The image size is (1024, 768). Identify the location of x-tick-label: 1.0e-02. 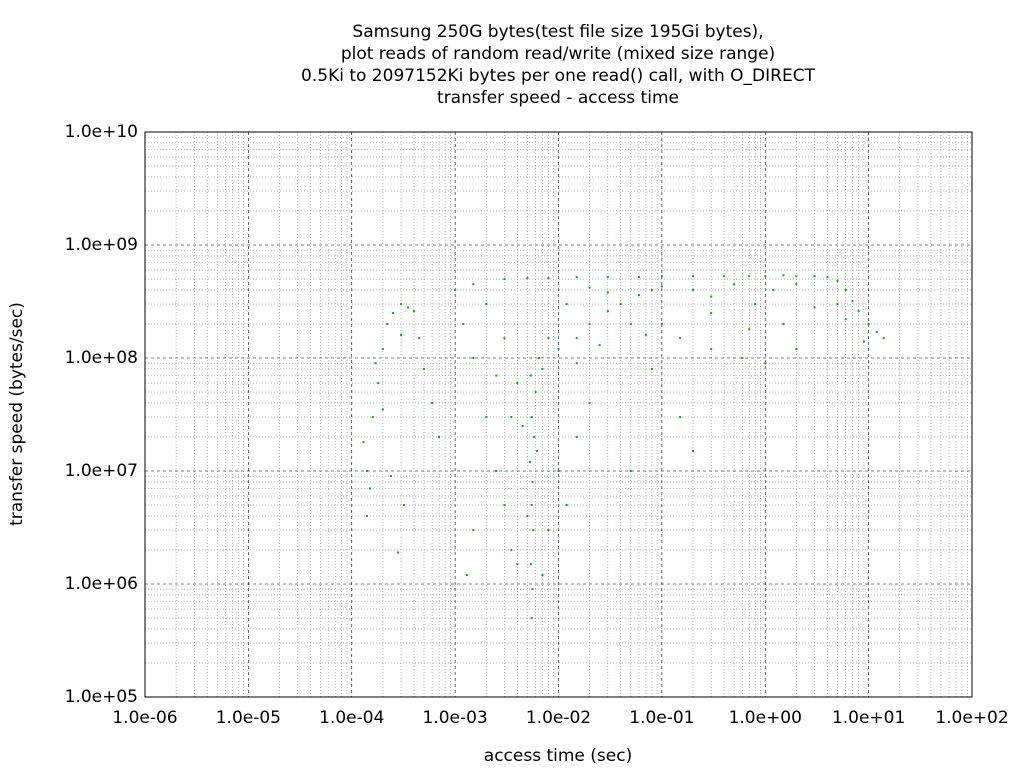
(558, 718).